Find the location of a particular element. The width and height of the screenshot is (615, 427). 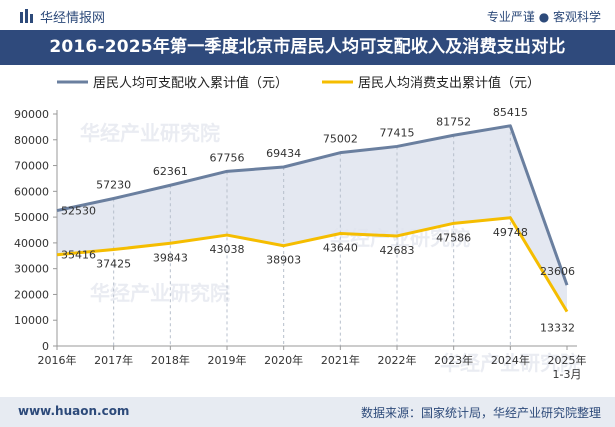

x-tick-label: 2022年 is located at coordinates (397, 360).